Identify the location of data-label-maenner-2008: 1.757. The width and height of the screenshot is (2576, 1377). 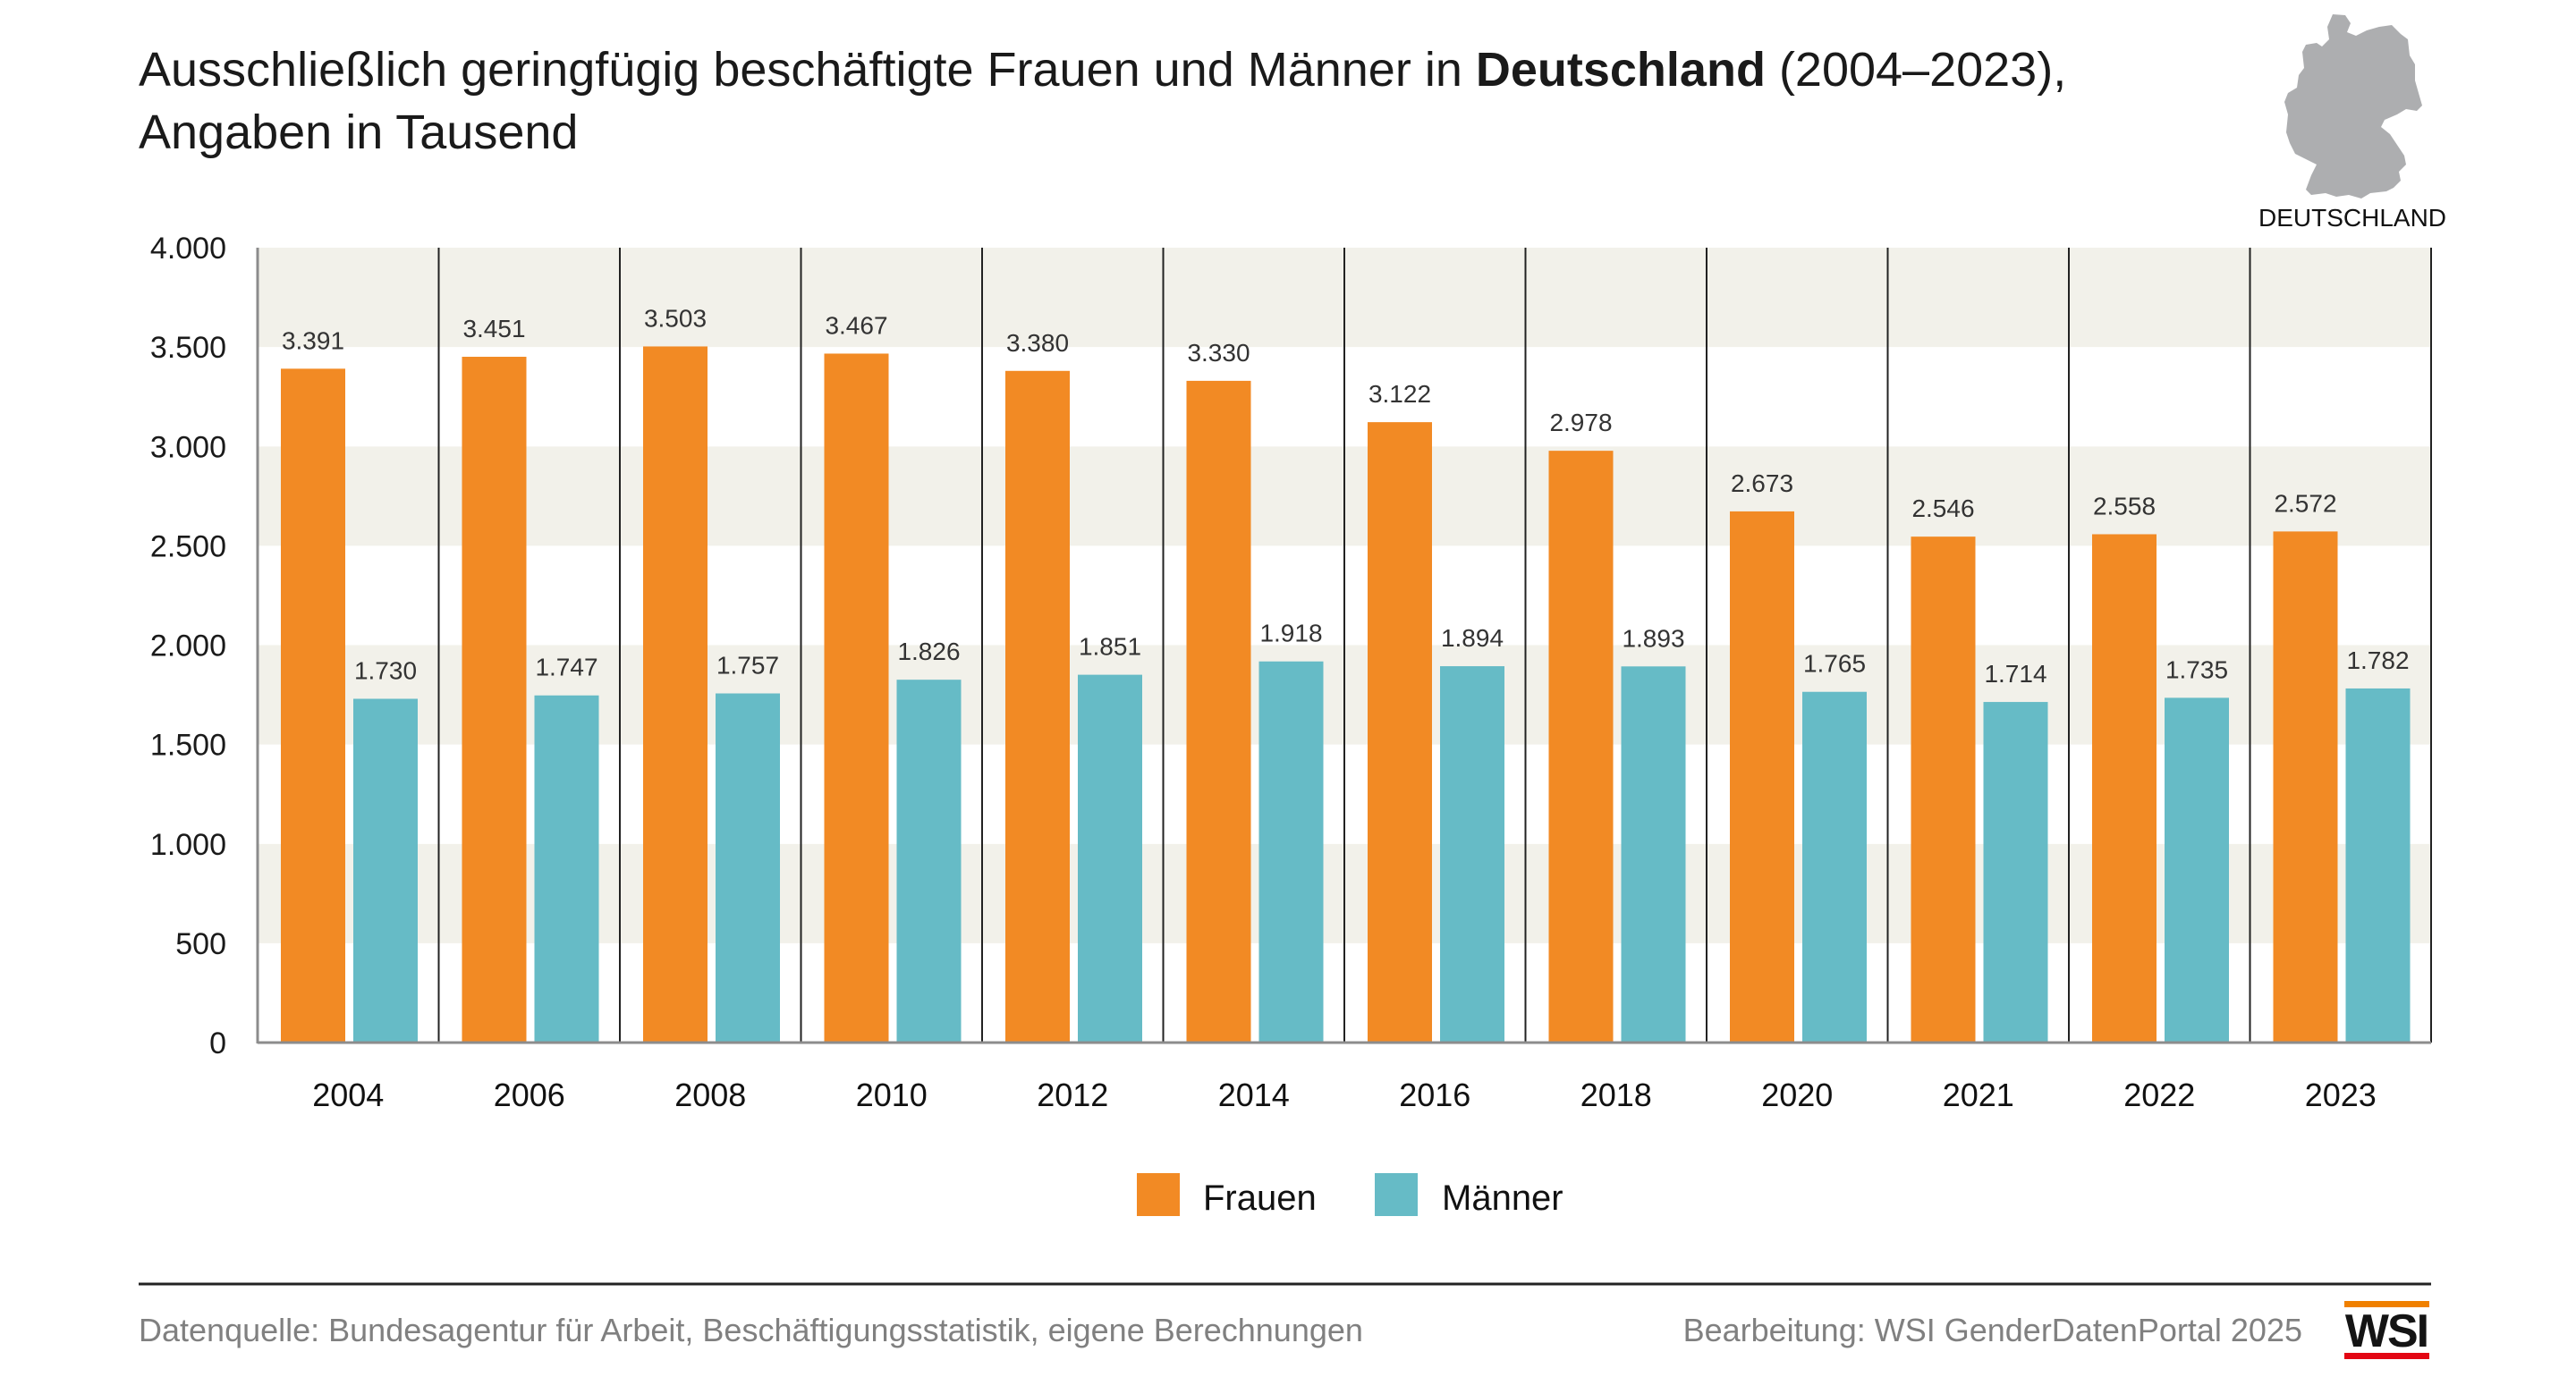
(747, 666).